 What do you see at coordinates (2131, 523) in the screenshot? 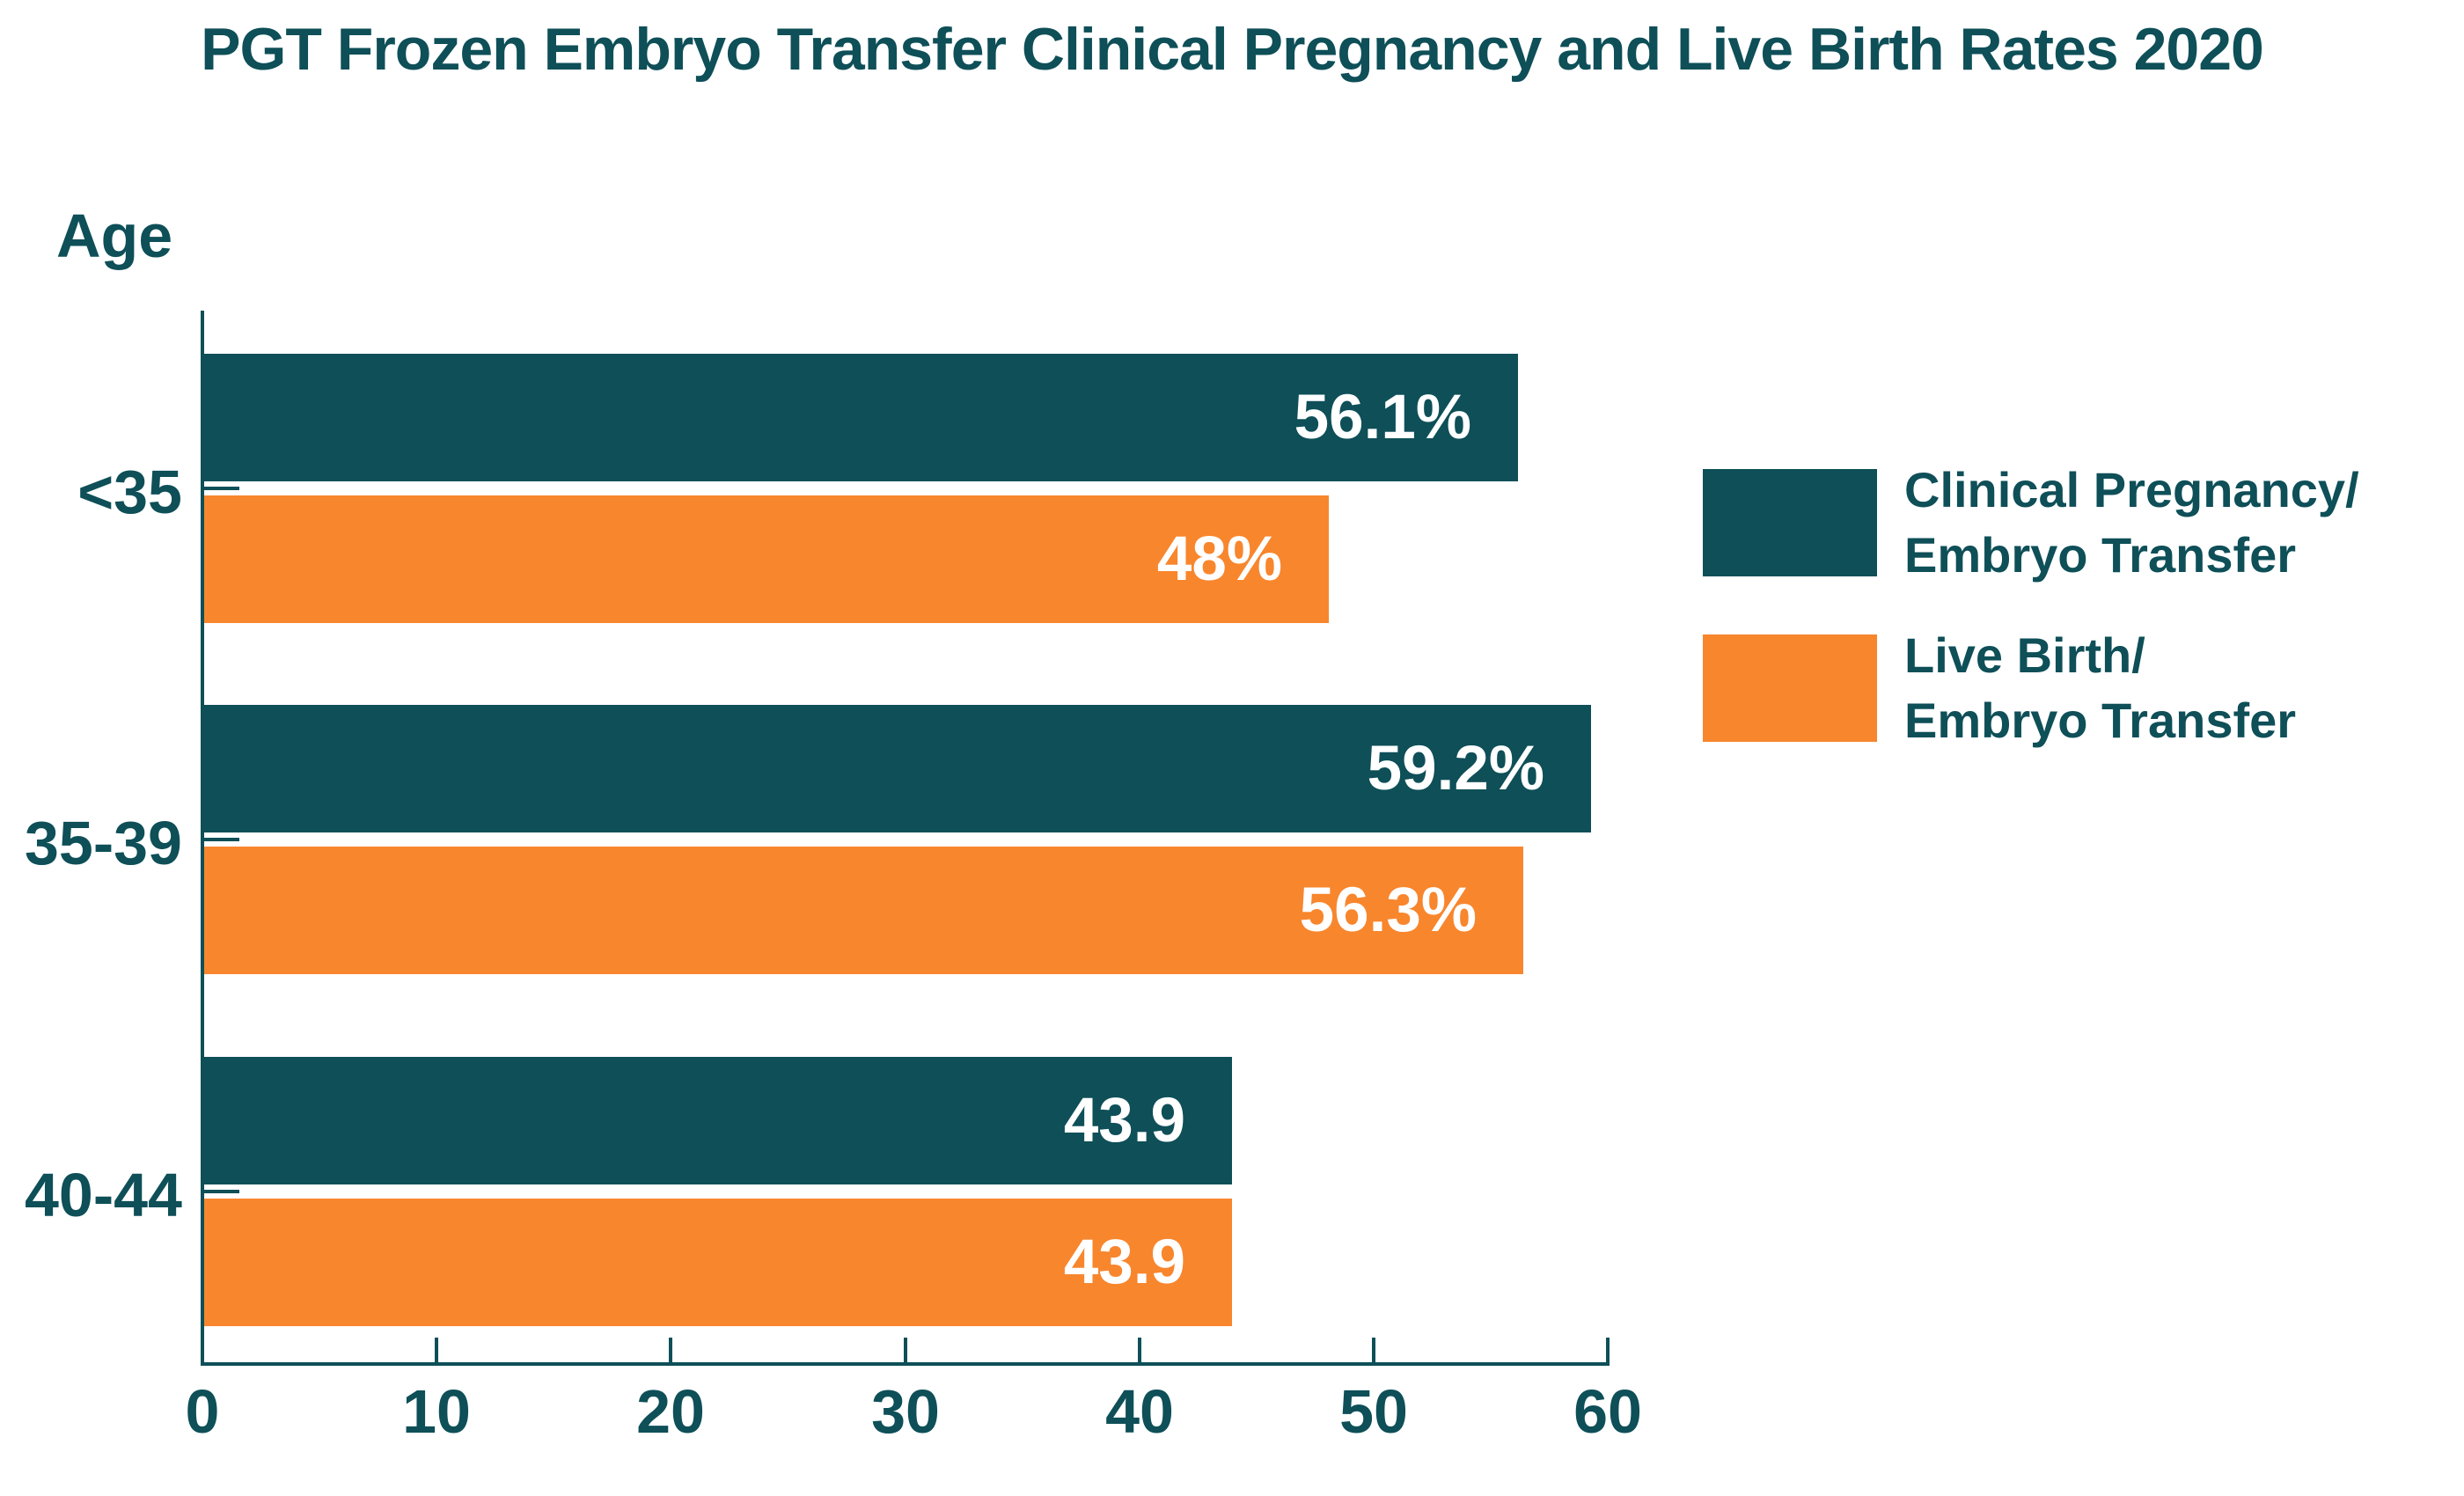
I see `legend-label-1: Clinical Pregnancy/Embryo Transfer` at bounding box center [2131, 523].